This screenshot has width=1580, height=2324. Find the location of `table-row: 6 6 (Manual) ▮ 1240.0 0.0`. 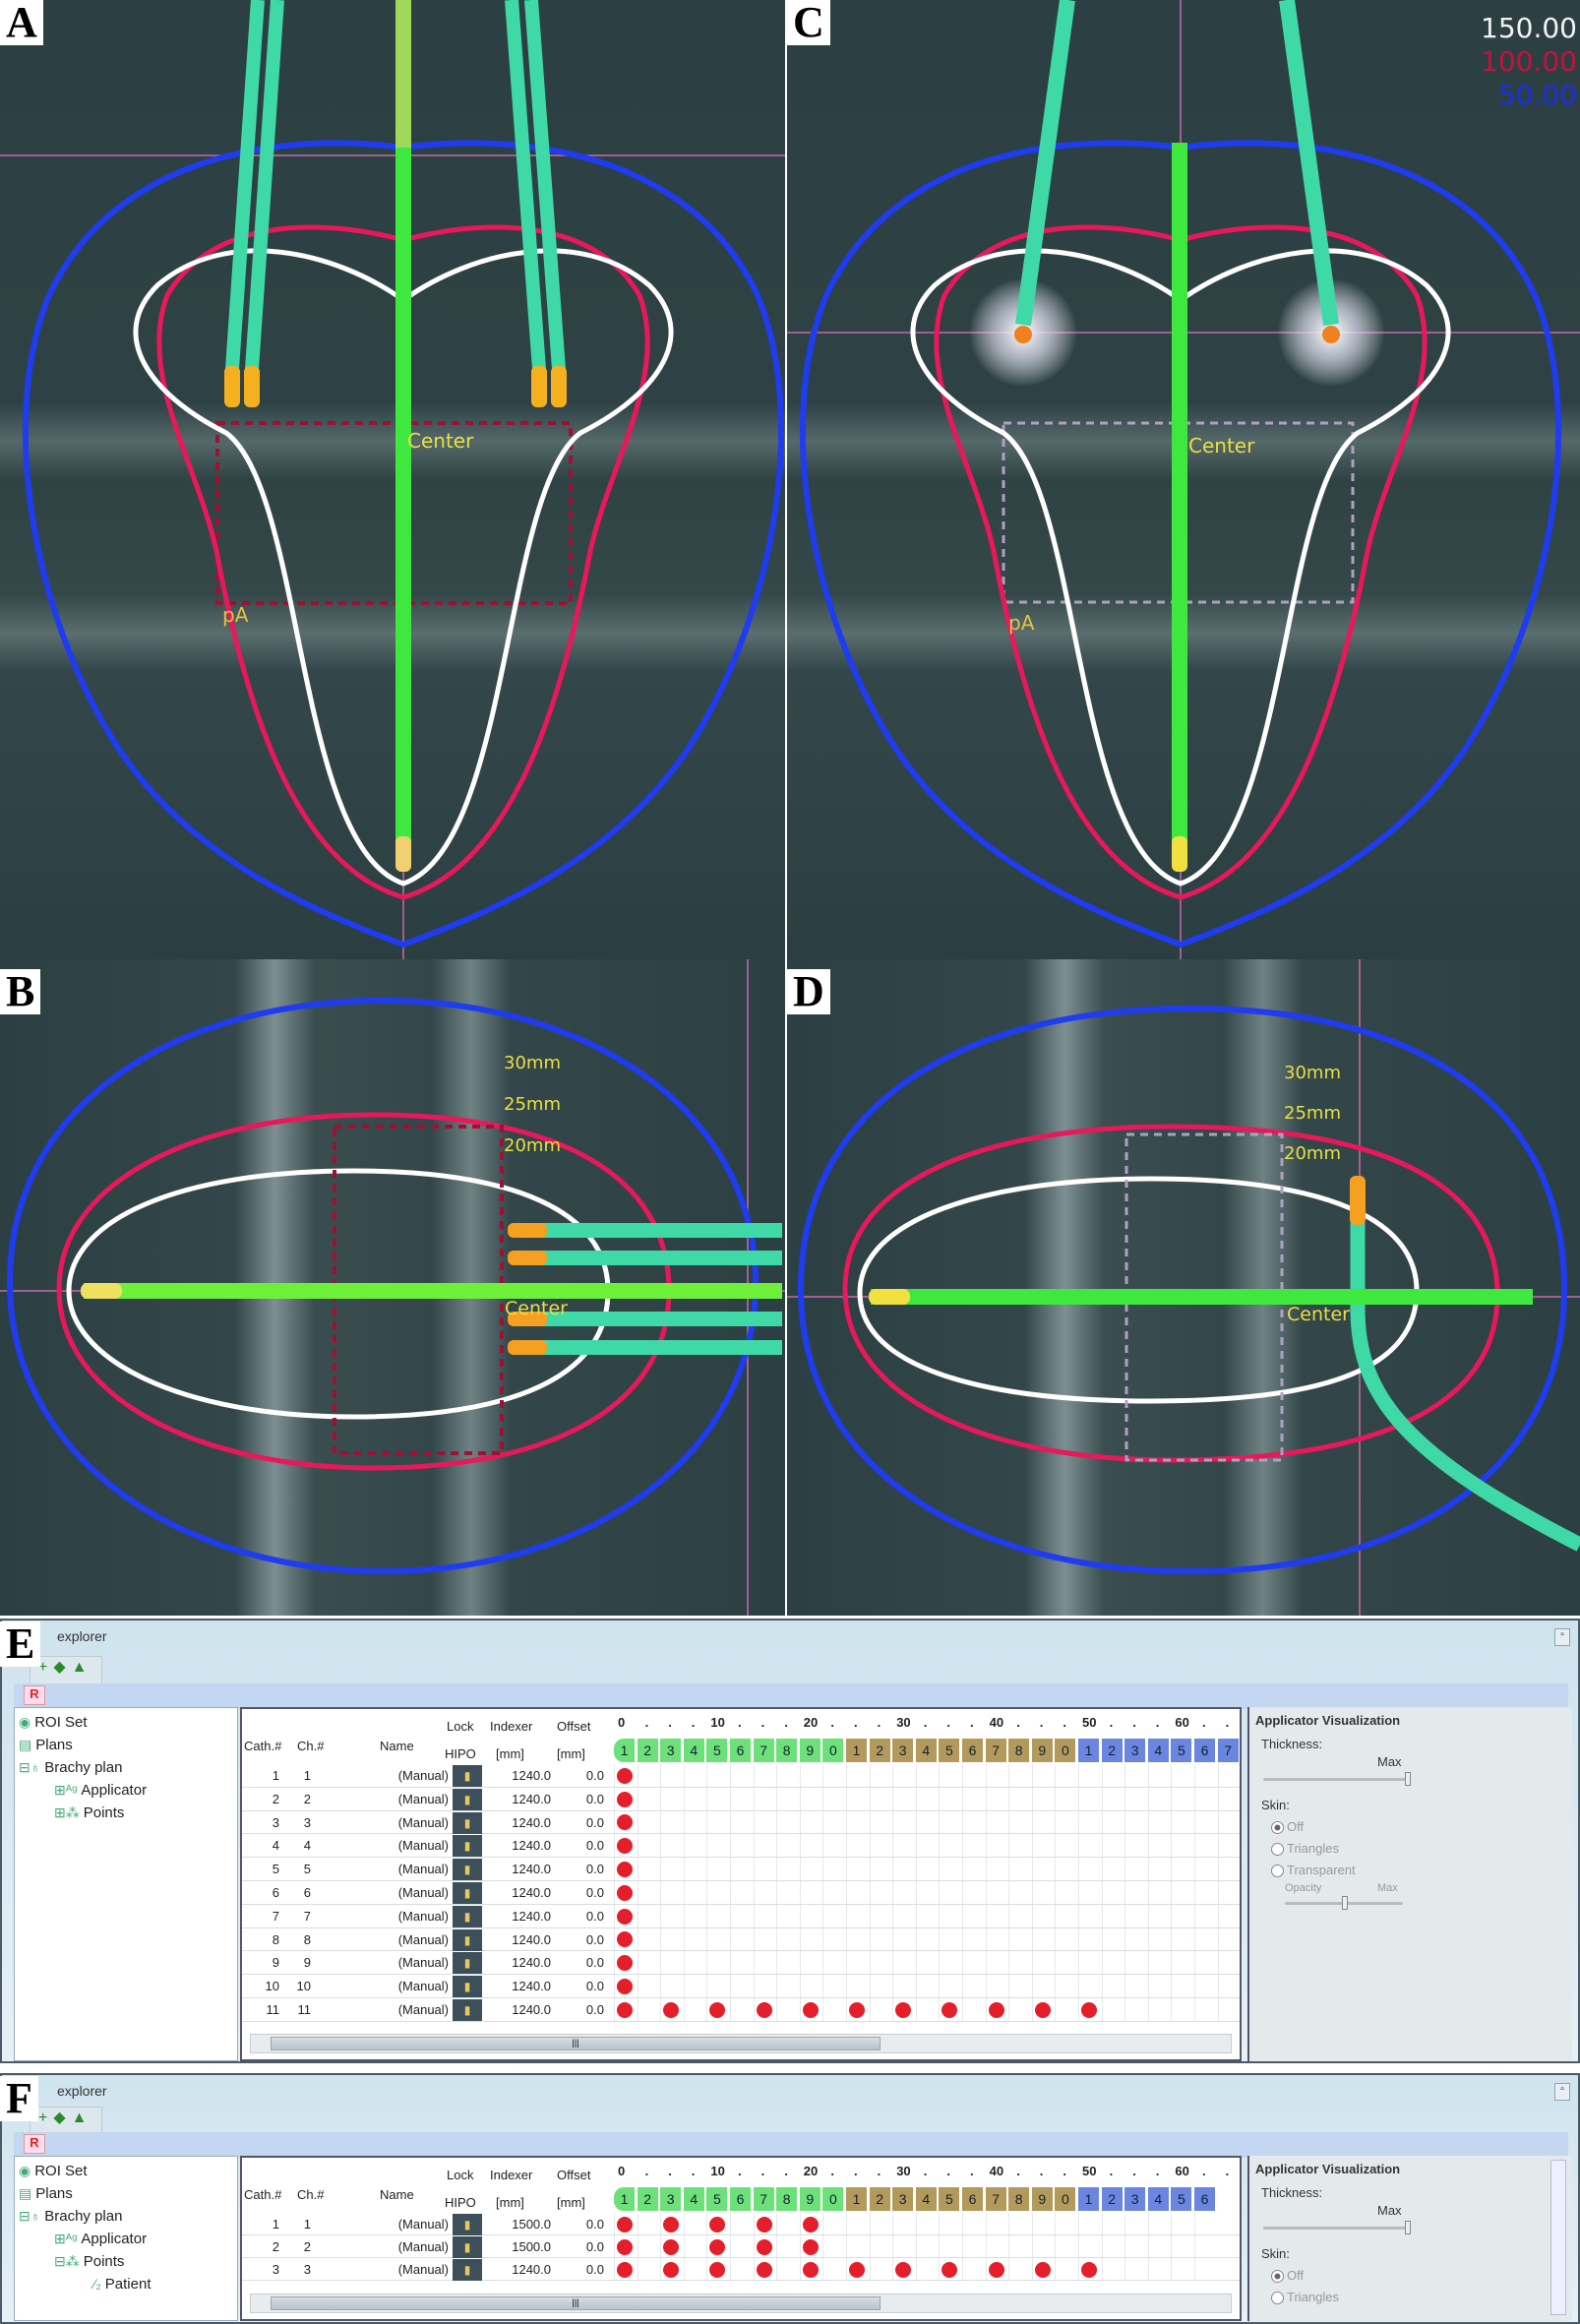

table-row: 6 6 (Manual) ▮ 1240.0 0.0 is located at coordinates (741, 1893).